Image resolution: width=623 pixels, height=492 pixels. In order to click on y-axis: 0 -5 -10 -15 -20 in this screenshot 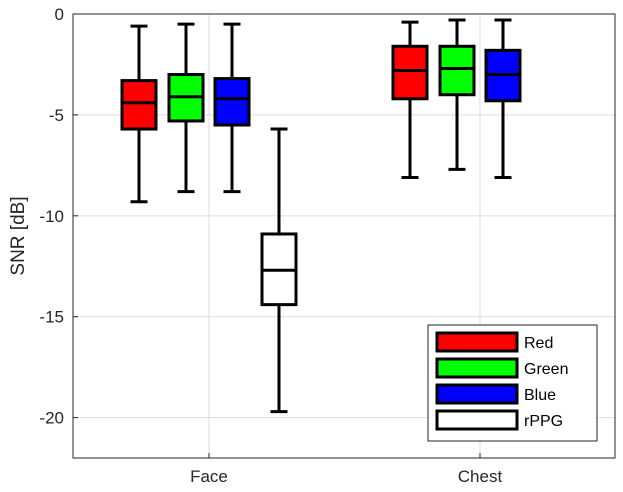, I will do `click(58, 216)`.